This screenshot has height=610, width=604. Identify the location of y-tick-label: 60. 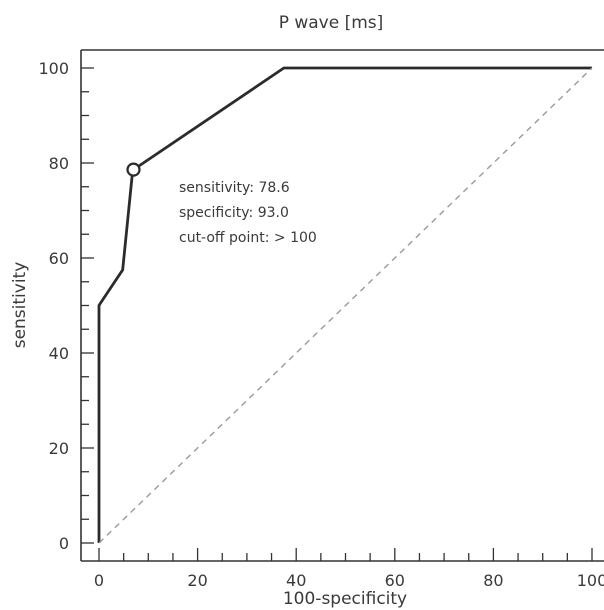
(59, 258).